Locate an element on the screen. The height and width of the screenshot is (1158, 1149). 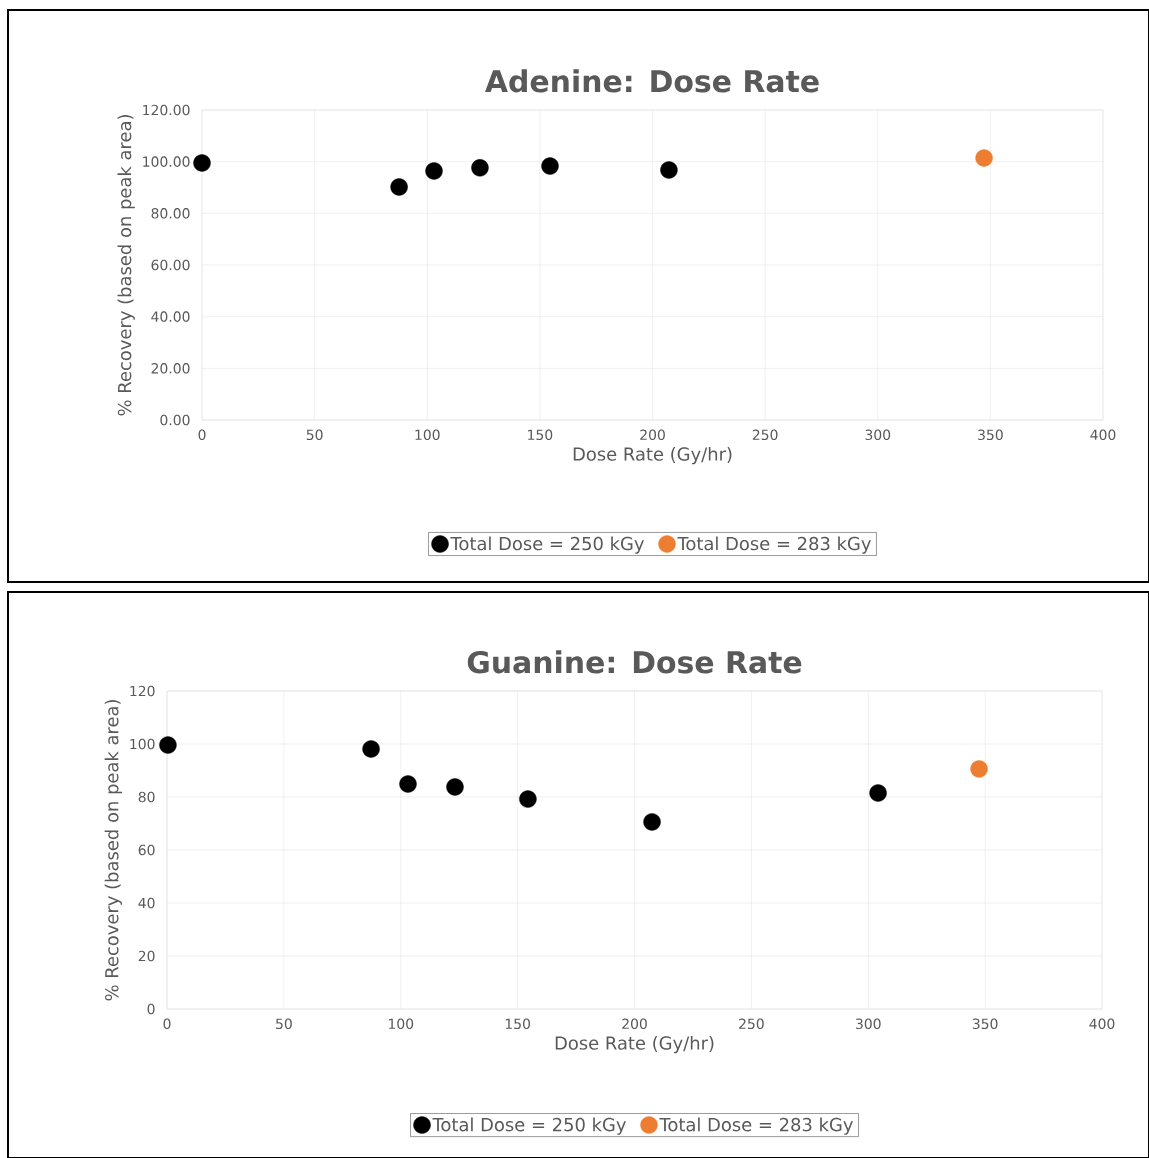
y-tick-label: 0.00 is located at coordinates (175, 420).